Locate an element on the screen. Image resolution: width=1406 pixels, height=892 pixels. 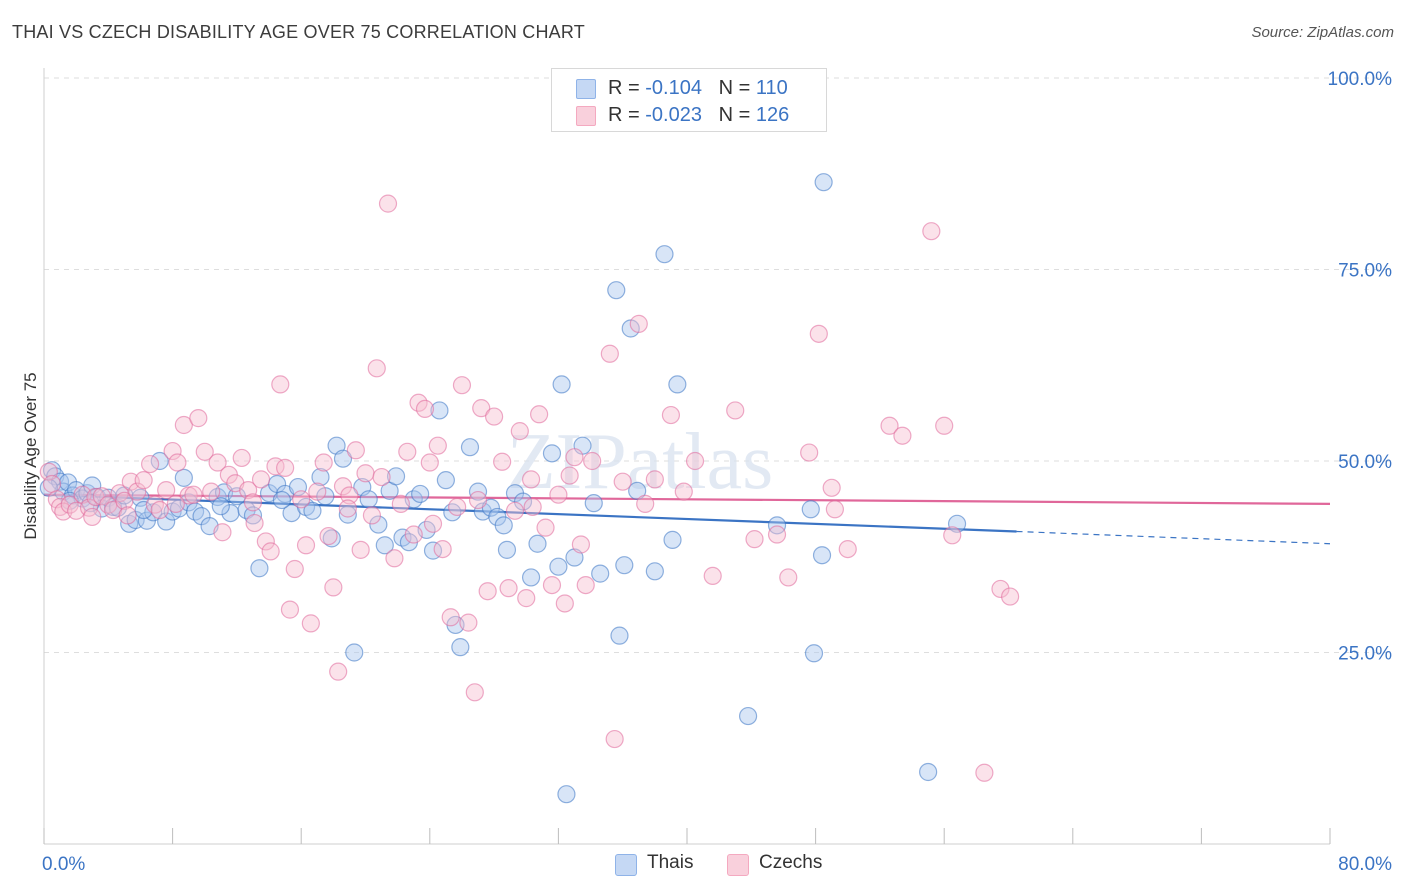
legend-text-czechs: R = -0.023 N = 126 is located at coordinates (699, 115).